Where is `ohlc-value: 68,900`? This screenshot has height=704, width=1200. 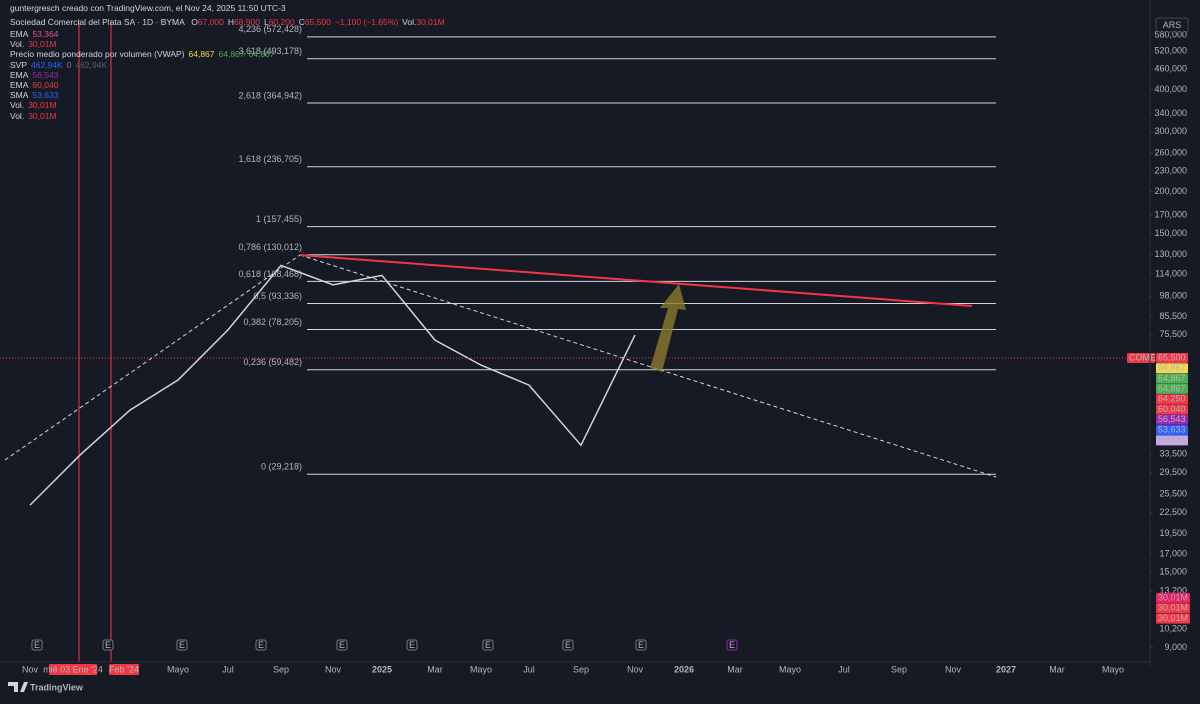
ohlc-value: 68,900 is located at coordinates (246, 22).